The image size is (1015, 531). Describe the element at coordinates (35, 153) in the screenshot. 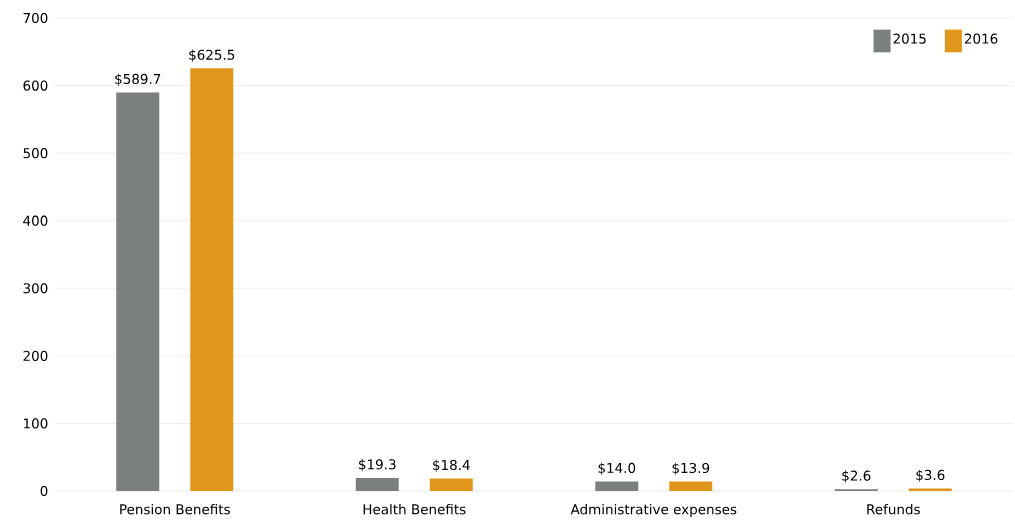

I see `y-tick-label: 500` at that location.